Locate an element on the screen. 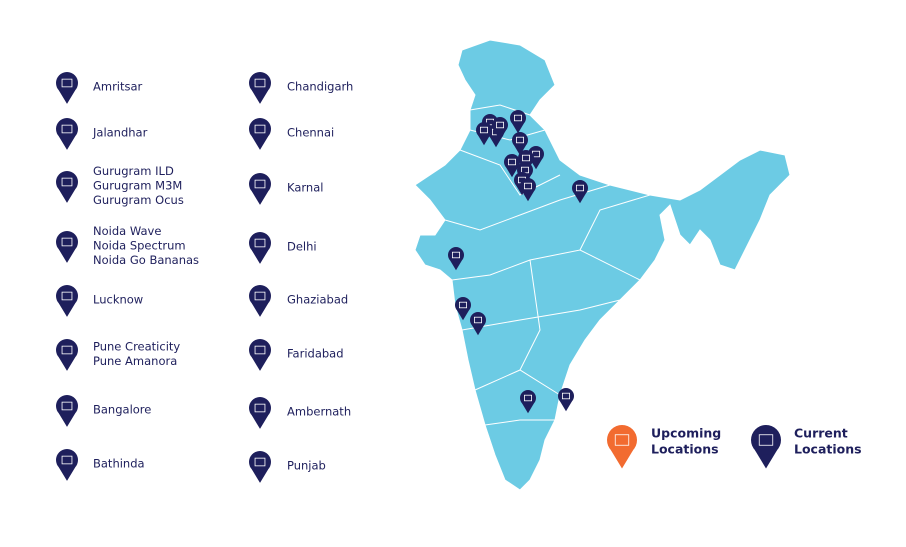 This screenshot has width=906, height=547. location-name: Pune Creaticity is located at coordinates (136, 346).